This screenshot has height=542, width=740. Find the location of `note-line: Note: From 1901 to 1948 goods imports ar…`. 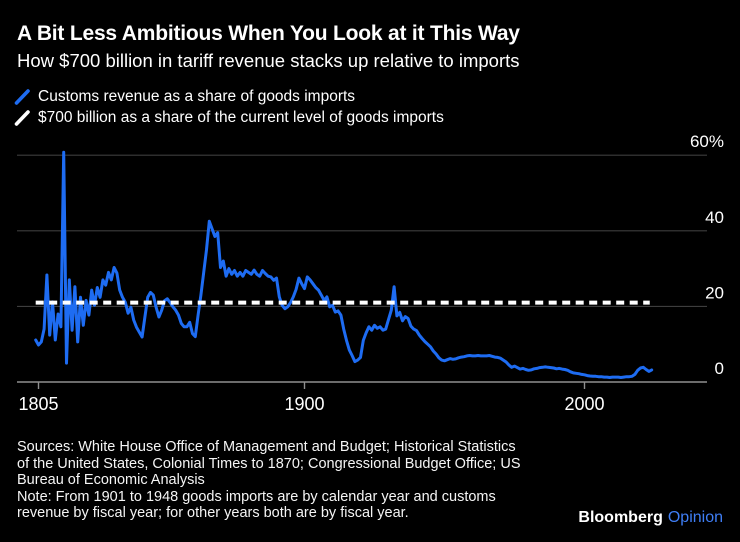

note-line: Note: From 1901 to 1948 goods imports ar… is located at coordinates (256, 496).